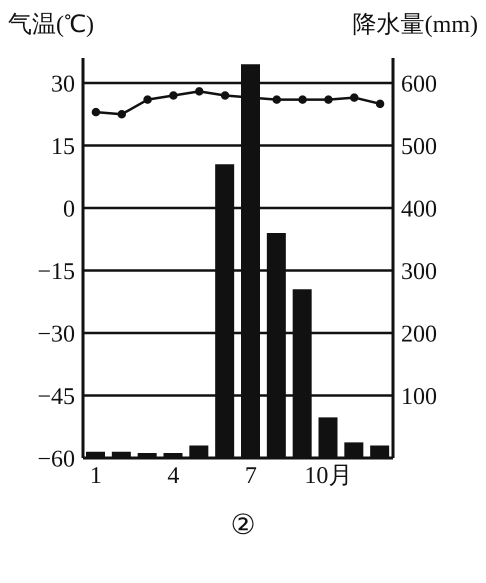 The width and height of the screenshot is (486, 583). What do you see at coordinates (56, 335) in the screenshot?
I see `y-tick-label: −30` at bounding box center [56, 335].